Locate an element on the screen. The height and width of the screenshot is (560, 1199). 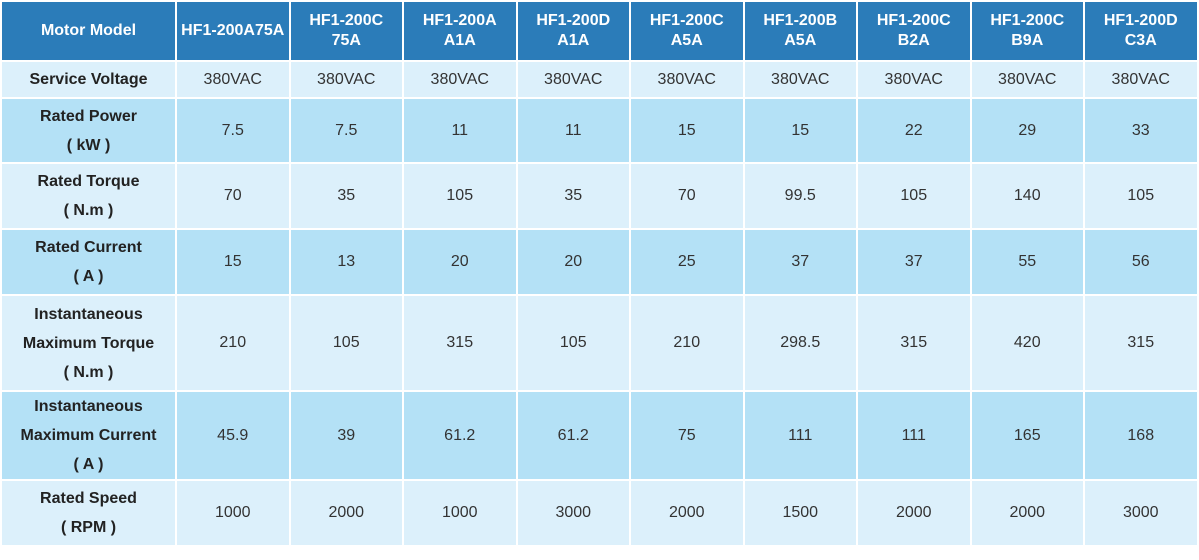
value-cell: 45.9 is located at coordinates (233, 435).